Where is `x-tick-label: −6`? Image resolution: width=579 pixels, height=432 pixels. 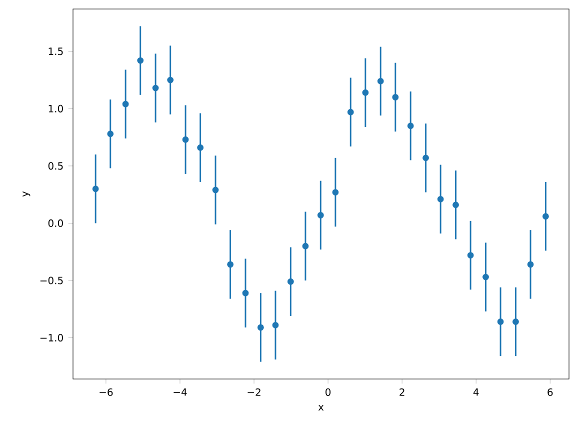 x-tick-label: −6 is located at coordinates (106, 392).